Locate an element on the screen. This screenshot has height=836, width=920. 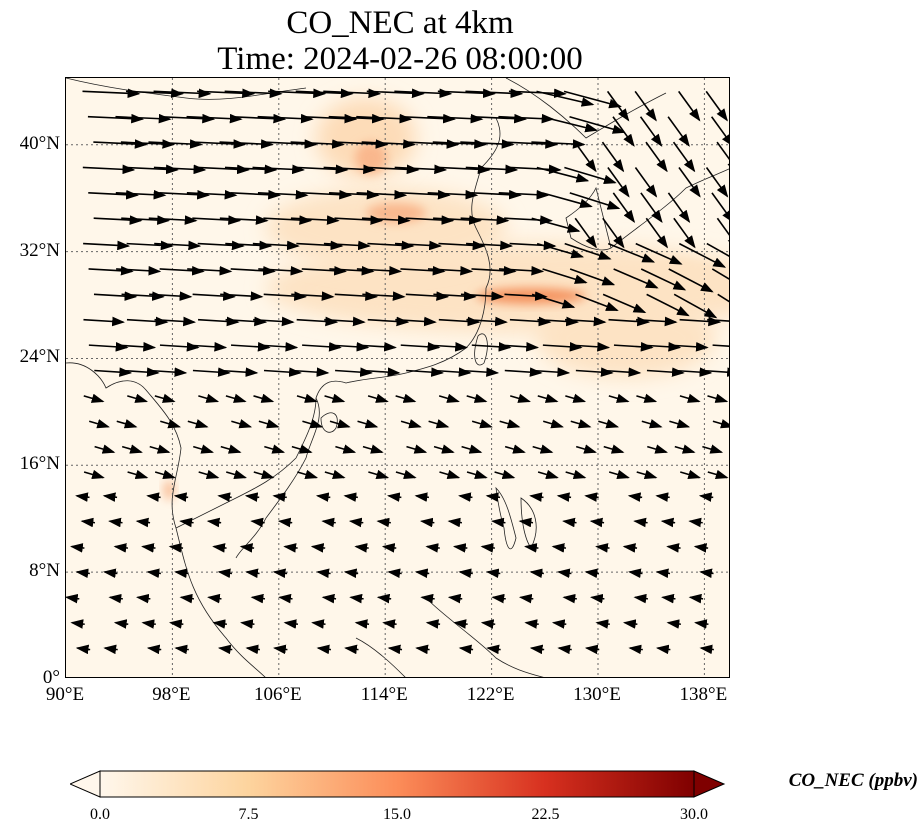
colorbar-tick-label: 0.0 is located at coordinates (100, 814).